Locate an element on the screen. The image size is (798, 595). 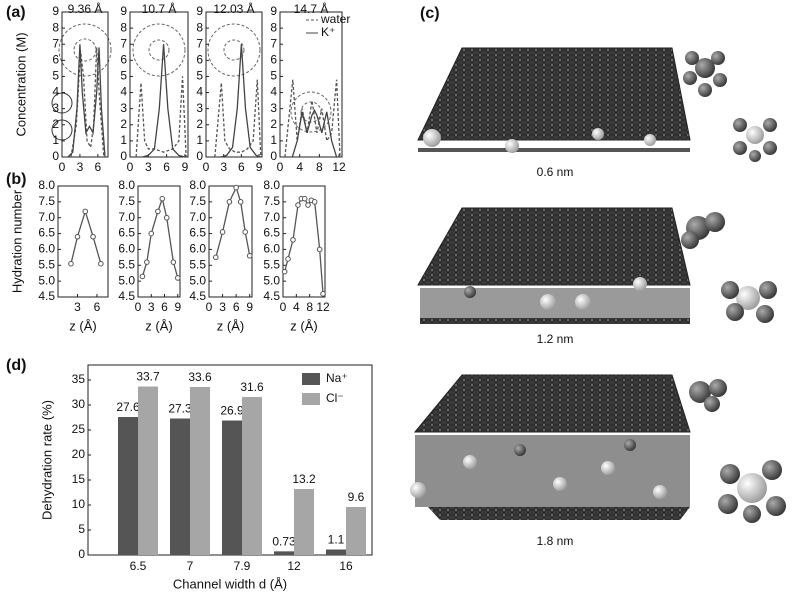
value-label: 27.6 is located at coordinates (128, 407).